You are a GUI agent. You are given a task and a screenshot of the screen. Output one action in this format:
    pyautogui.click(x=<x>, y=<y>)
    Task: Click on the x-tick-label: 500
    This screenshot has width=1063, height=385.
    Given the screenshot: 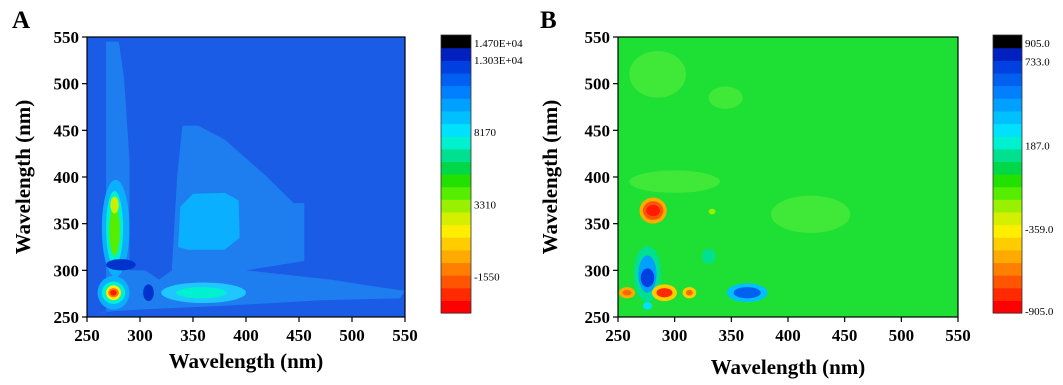 What is the action you would take?
    pyautogui.click(x=352, y=335)
    